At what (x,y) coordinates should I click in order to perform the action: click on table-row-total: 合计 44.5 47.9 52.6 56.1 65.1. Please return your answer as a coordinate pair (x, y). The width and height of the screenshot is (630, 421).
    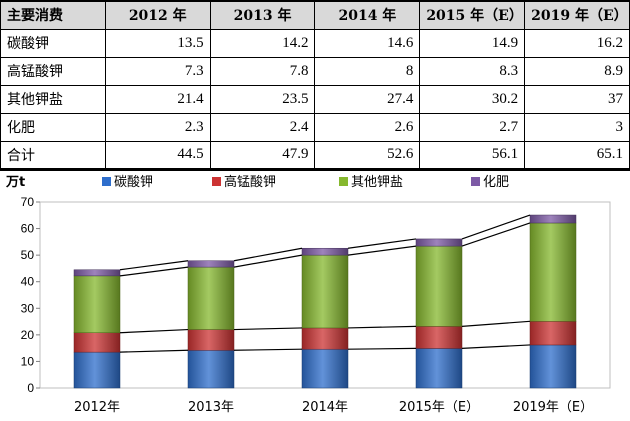
    Looking at the image, I should click on (315, 155).